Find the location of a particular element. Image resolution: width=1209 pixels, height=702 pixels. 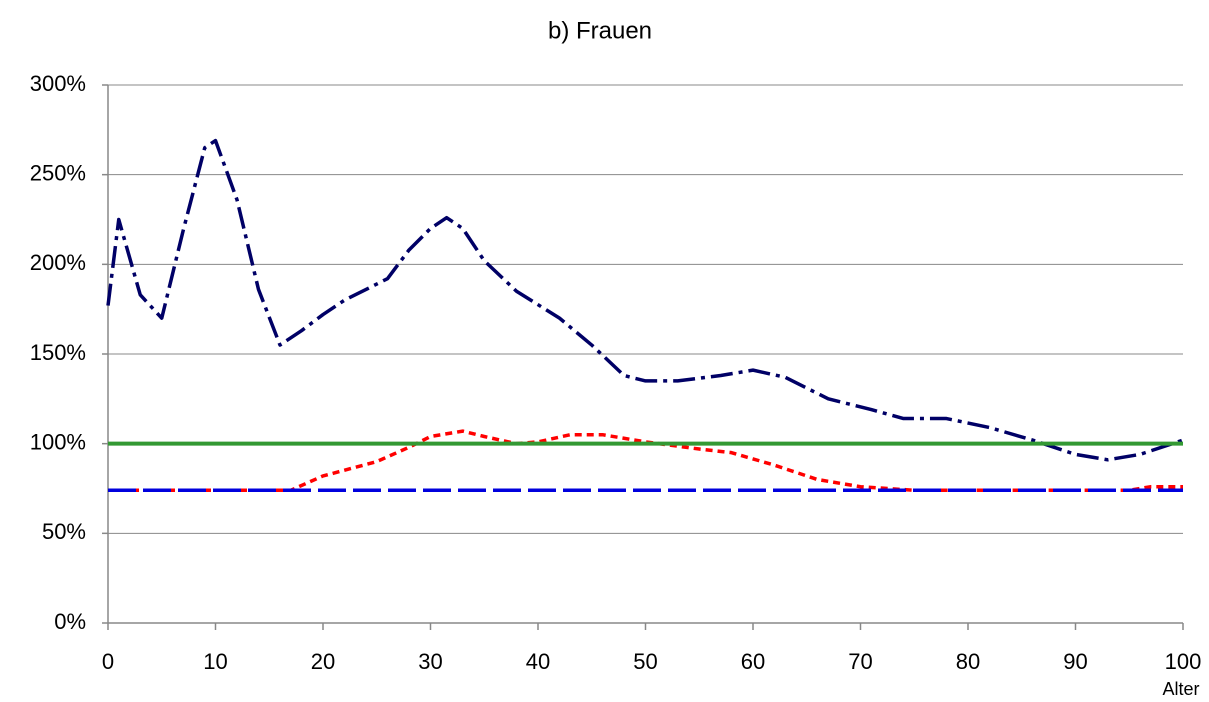

x-tick-label: 10 is located at coordinates (215, 661).